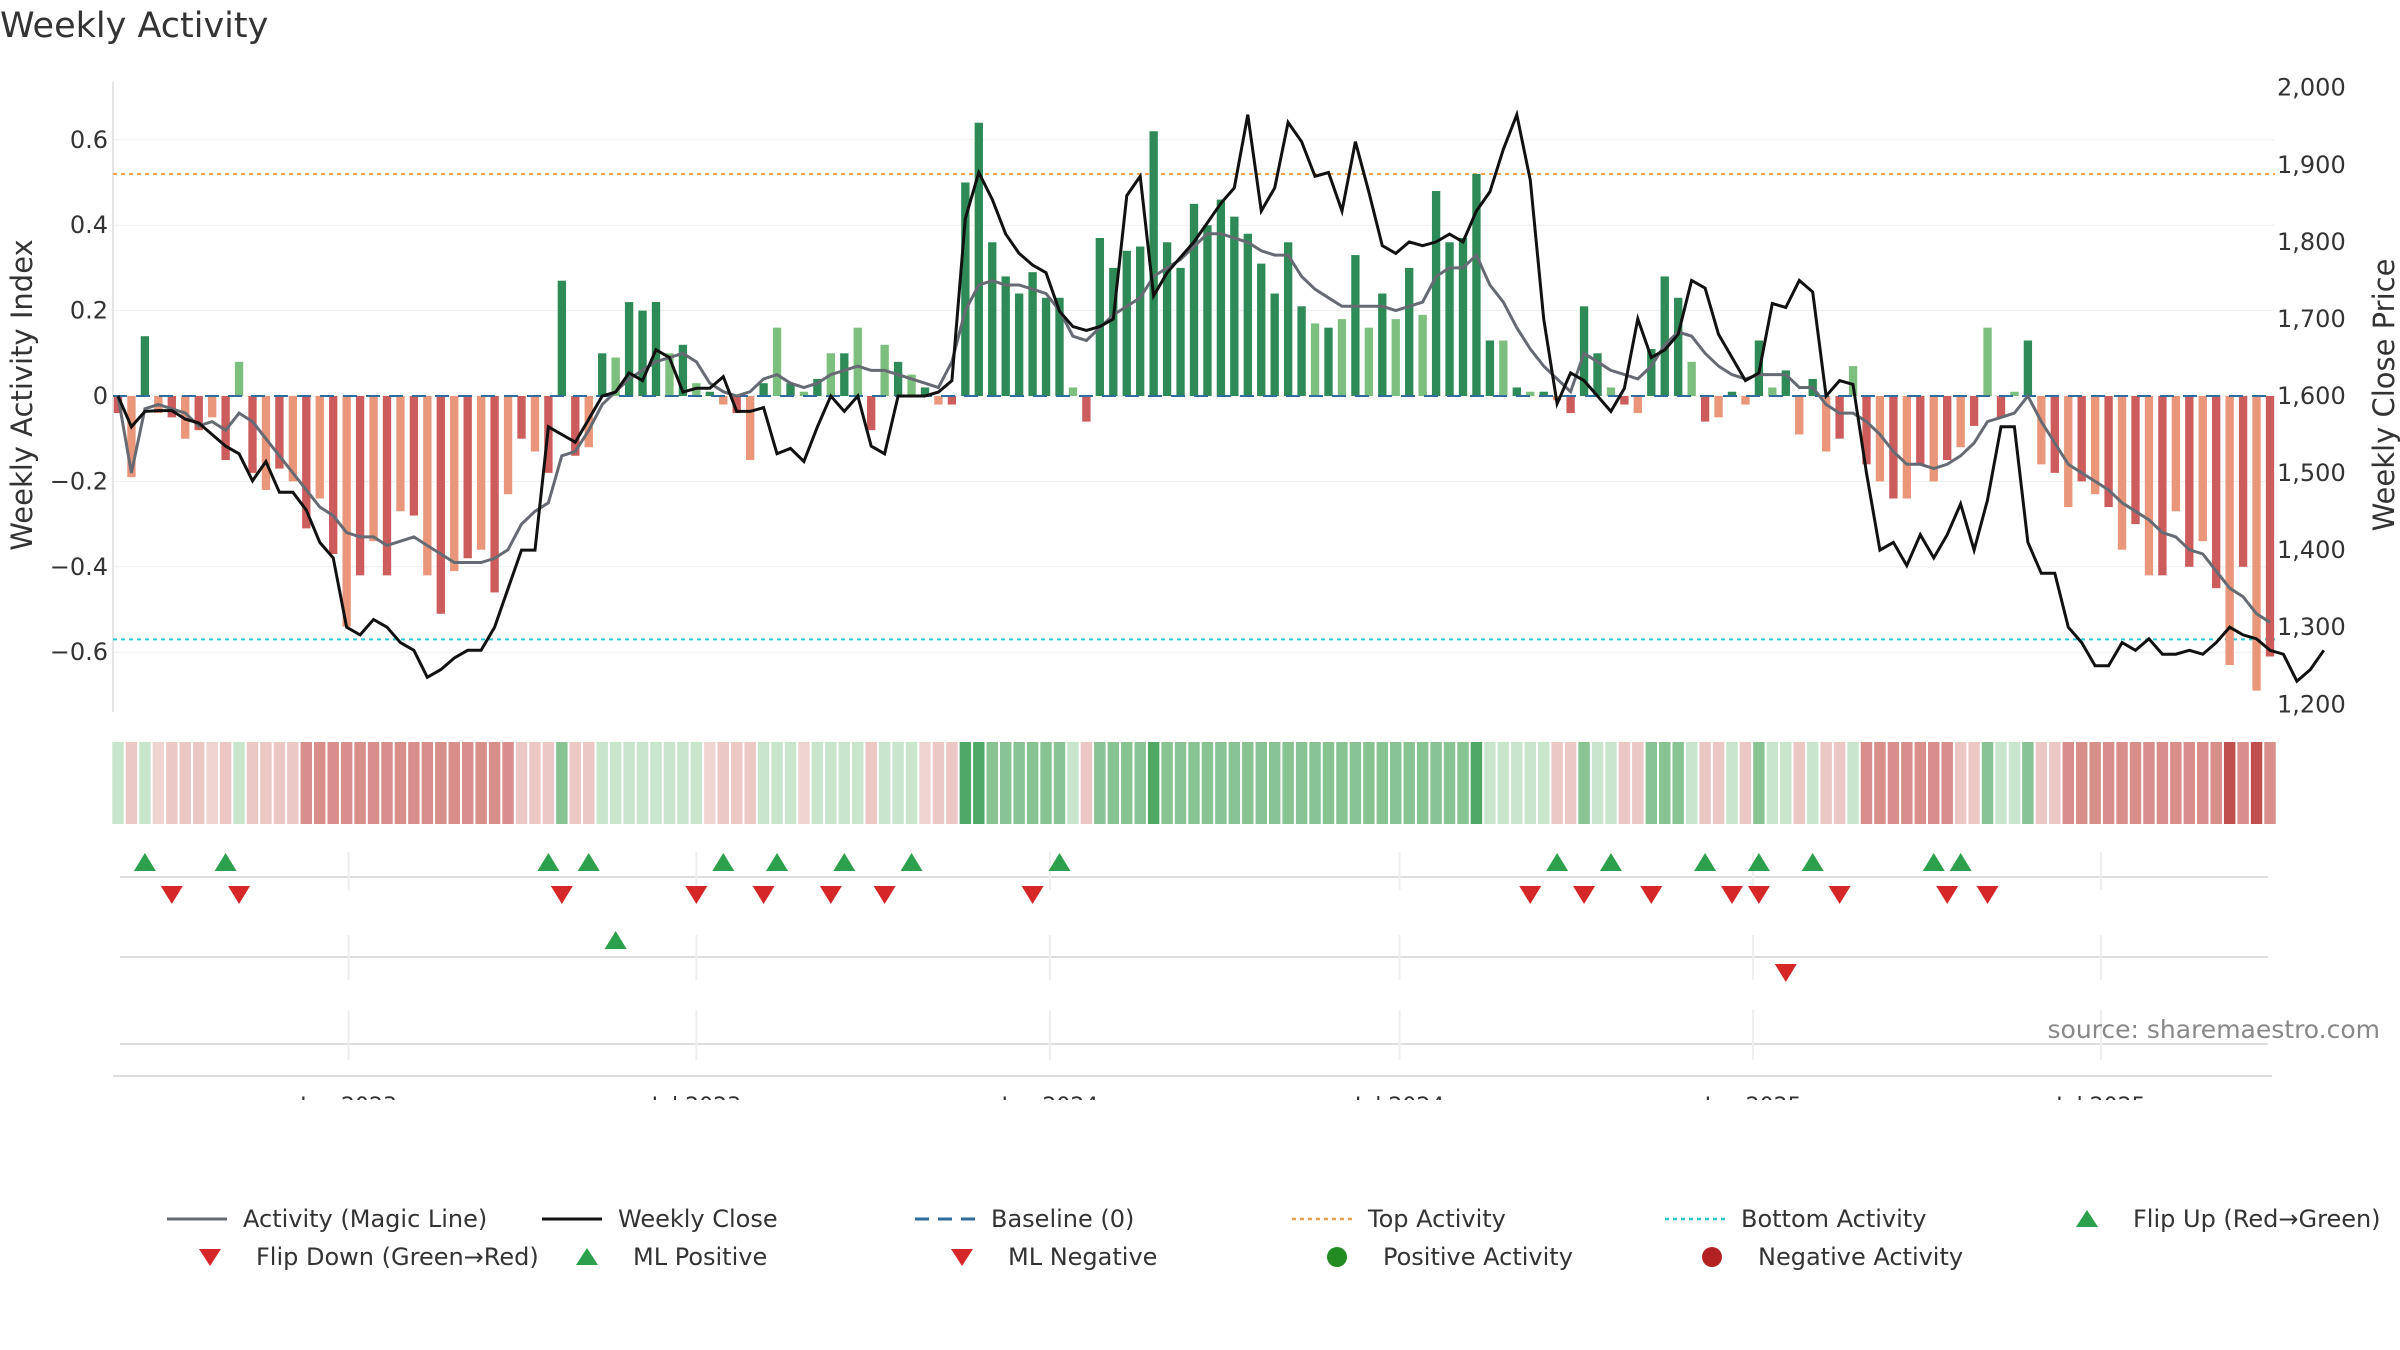 This screenshot has height=1350, width=2400. What do you see at coordinates (2214, 1029) in the screenshot?
I see `source-credit: source: sharemaestro.com` at bounding box center [2214, 1029].